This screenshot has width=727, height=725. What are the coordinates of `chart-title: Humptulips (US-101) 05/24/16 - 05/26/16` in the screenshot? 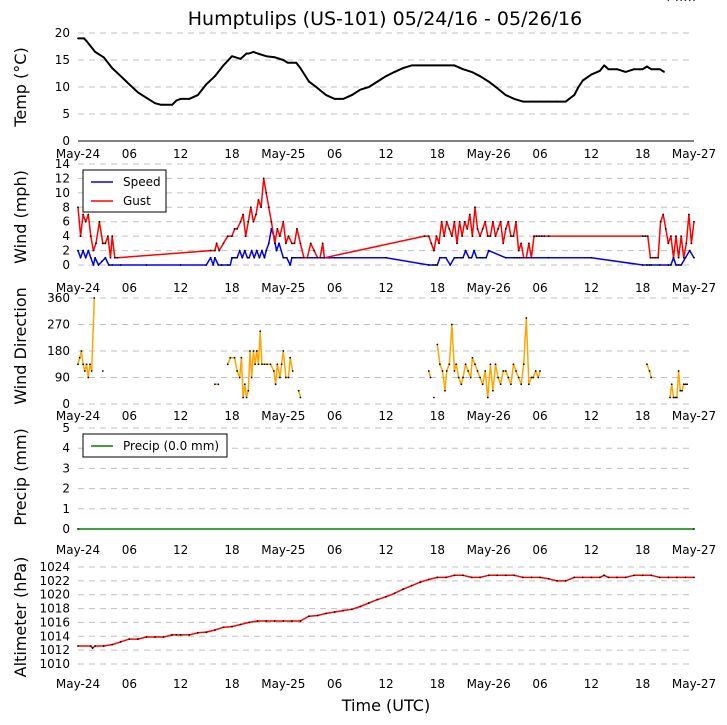 It's located at (385, 19).